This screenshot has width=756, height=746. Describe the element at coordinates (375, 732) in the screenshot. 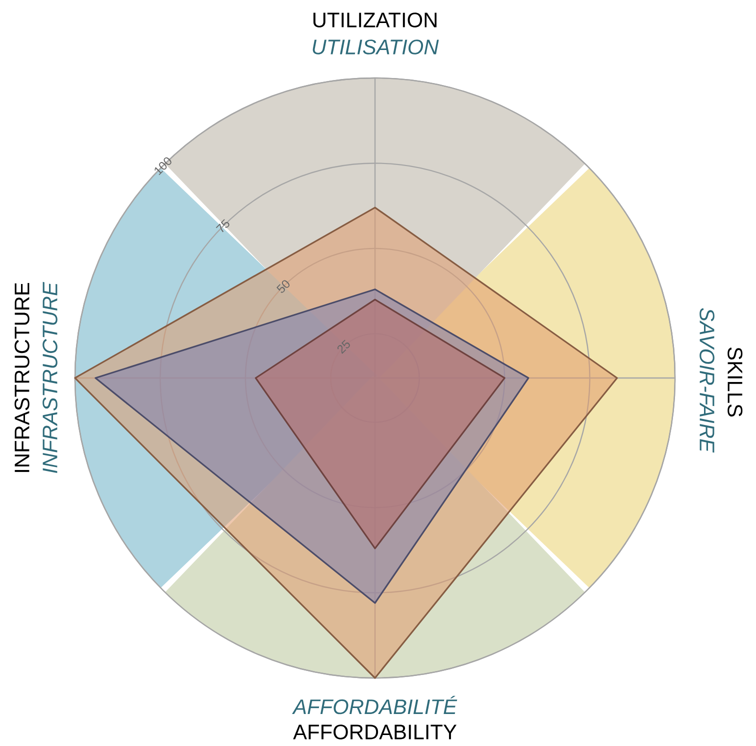

I see `spoke-label: AFFORDABILITY` at that location.